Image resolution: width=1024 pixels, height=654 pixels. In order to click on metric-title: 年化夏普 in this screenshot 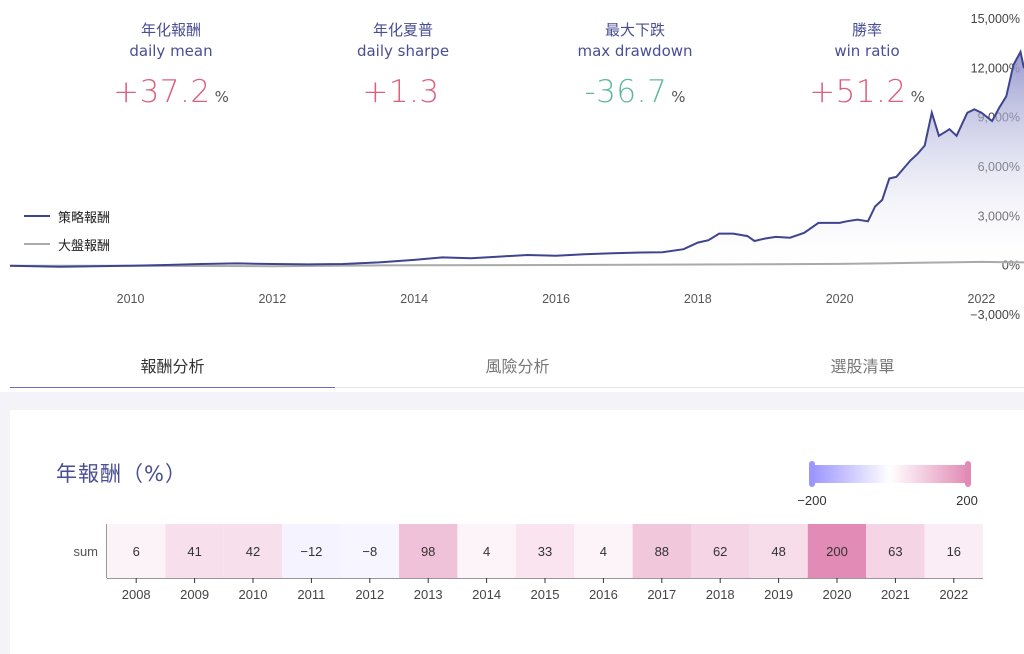, I will do `click(402, 30)`.